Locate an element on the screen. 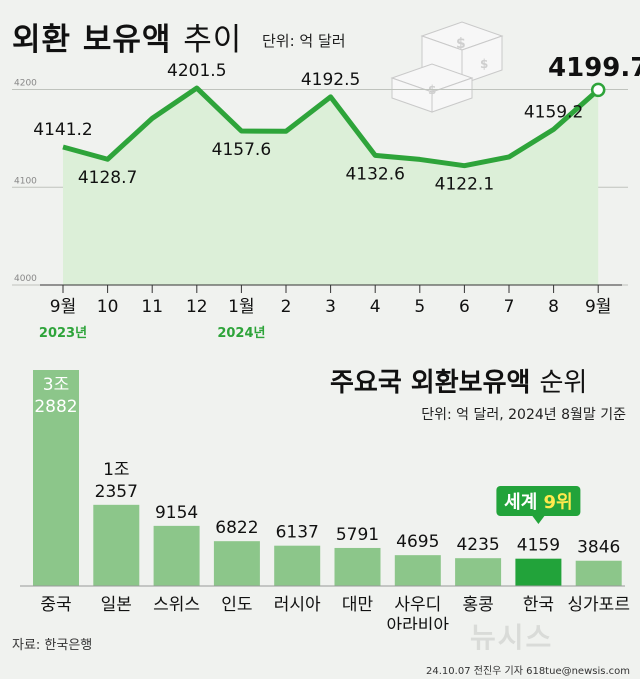 The image size is (640, 679). source-note: 자료: 한국은행 is located at coordinates (52, 645).